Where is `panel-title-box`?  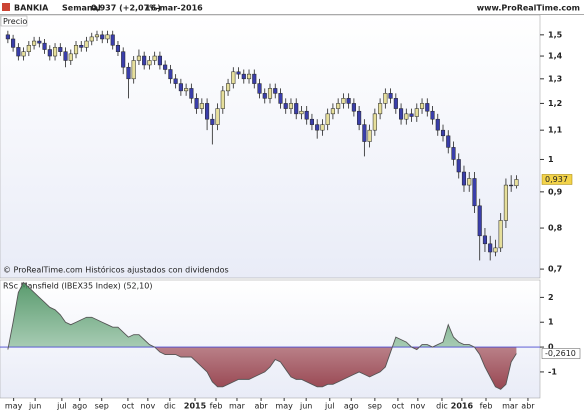 panel-title-box is located at coordinates (14, 21).